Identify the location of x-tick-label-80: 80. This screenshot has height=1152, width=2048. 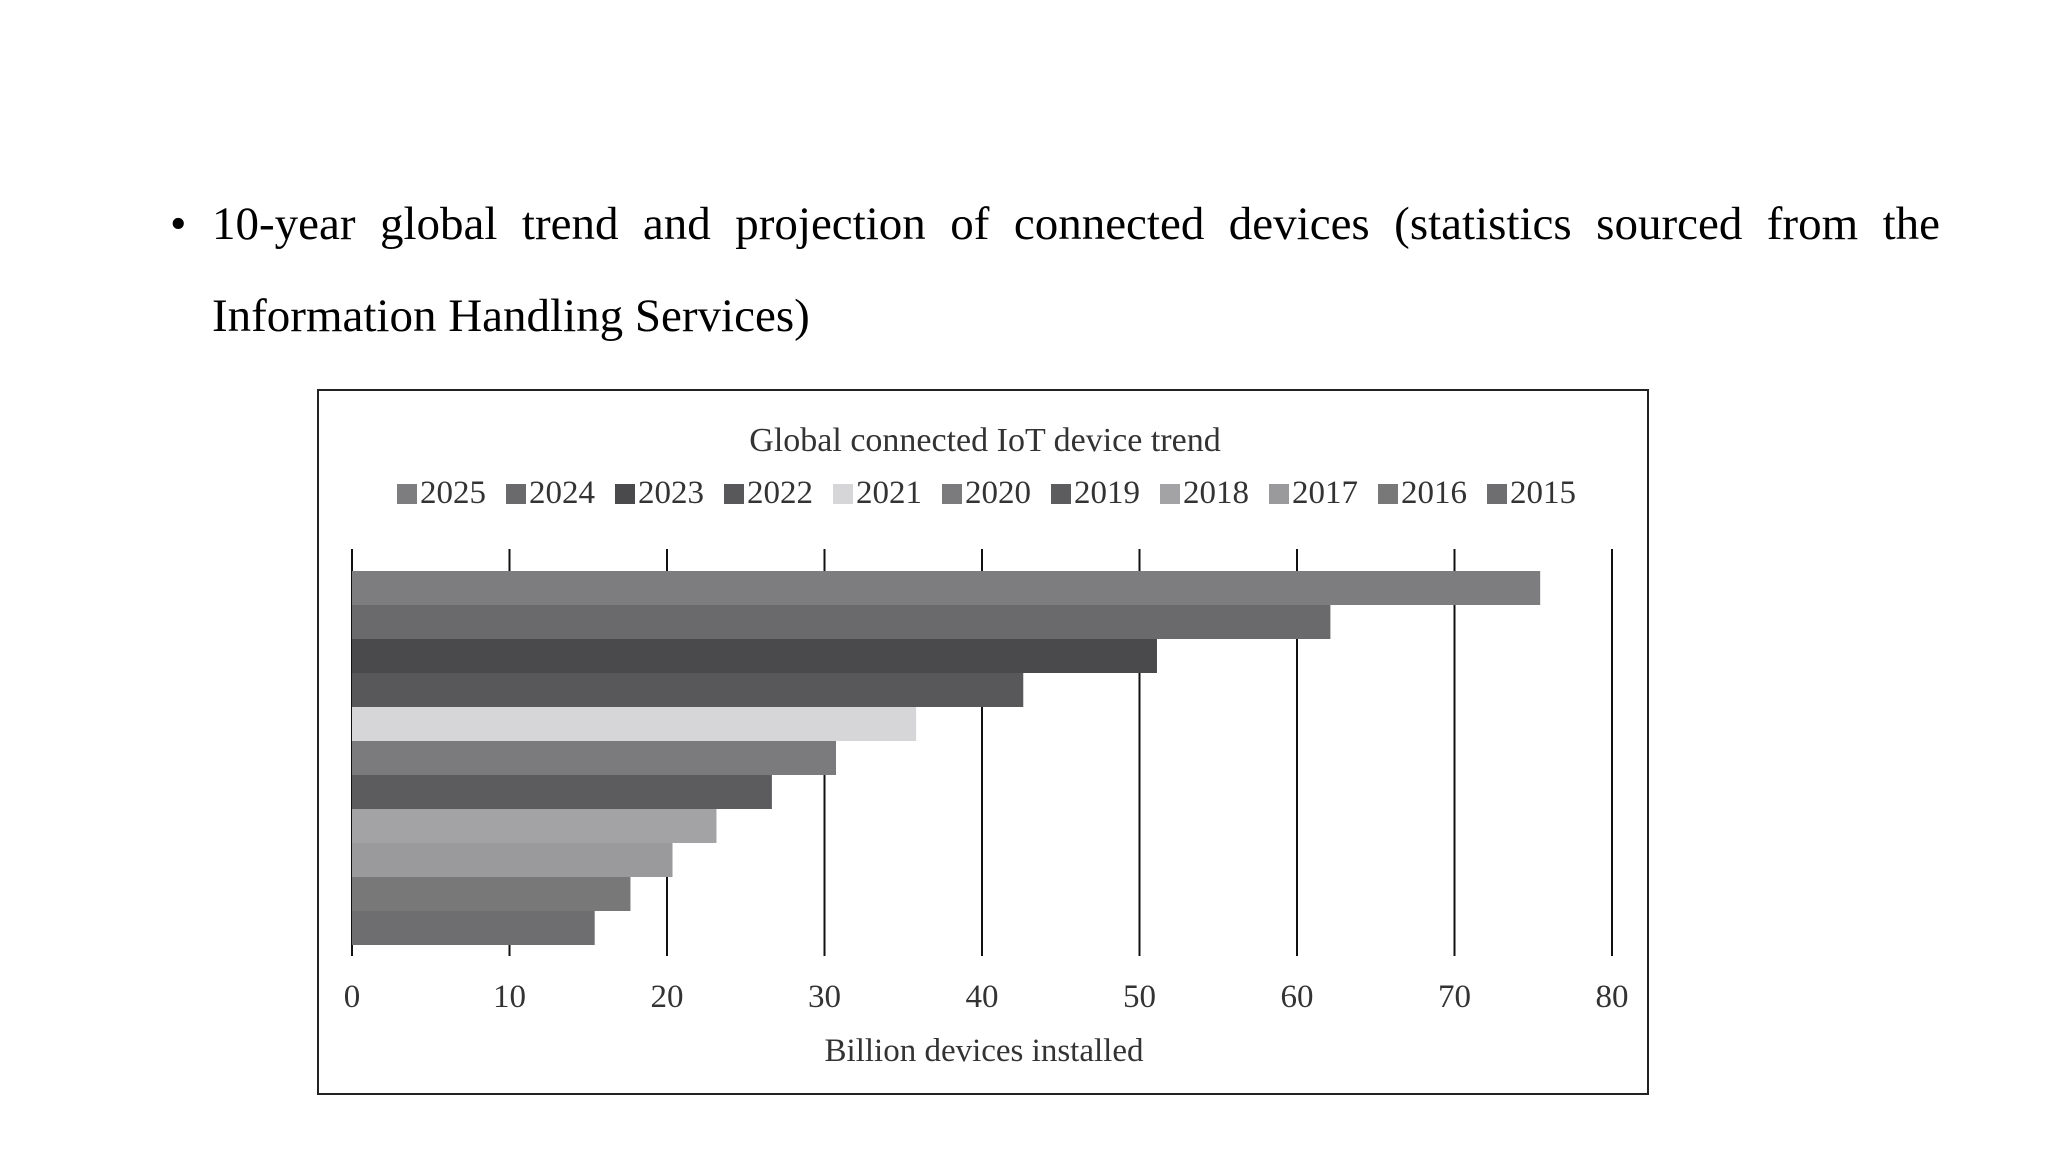
(1612, 997).